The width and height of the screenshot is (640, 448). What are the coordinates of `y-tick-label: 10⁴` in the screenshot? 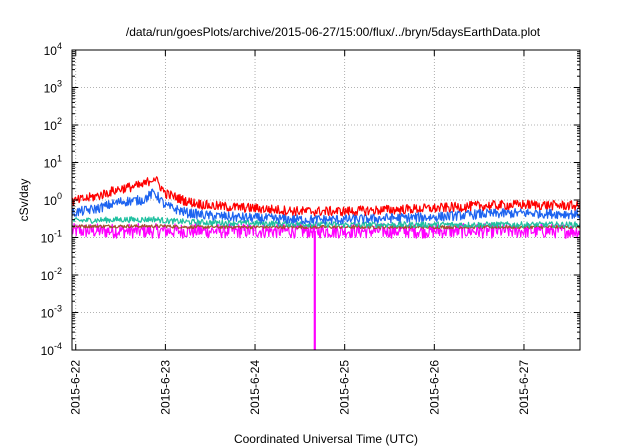 It's located at (53, 49).